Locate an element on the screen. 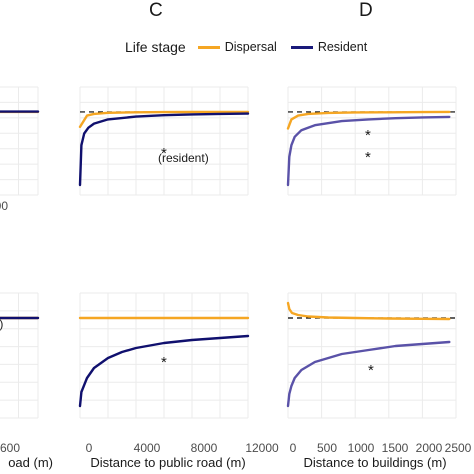  legend: Life stage Dispersal Resident is located at coordinates (253, 47).